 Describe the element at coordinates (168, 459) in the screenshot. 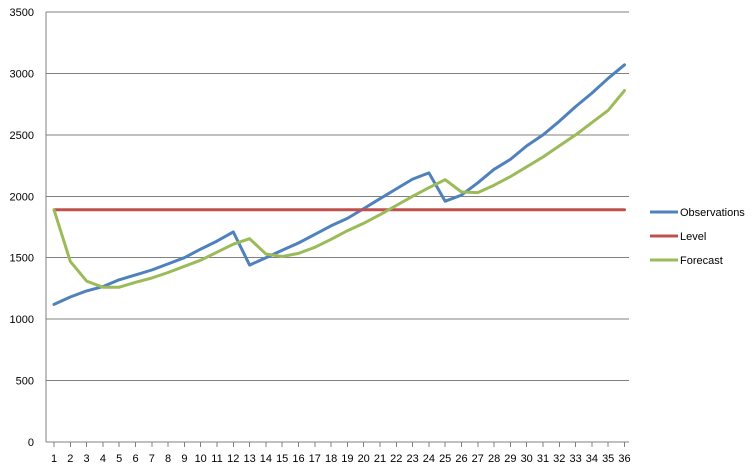

I see `x-tick-label: 8` at that location.